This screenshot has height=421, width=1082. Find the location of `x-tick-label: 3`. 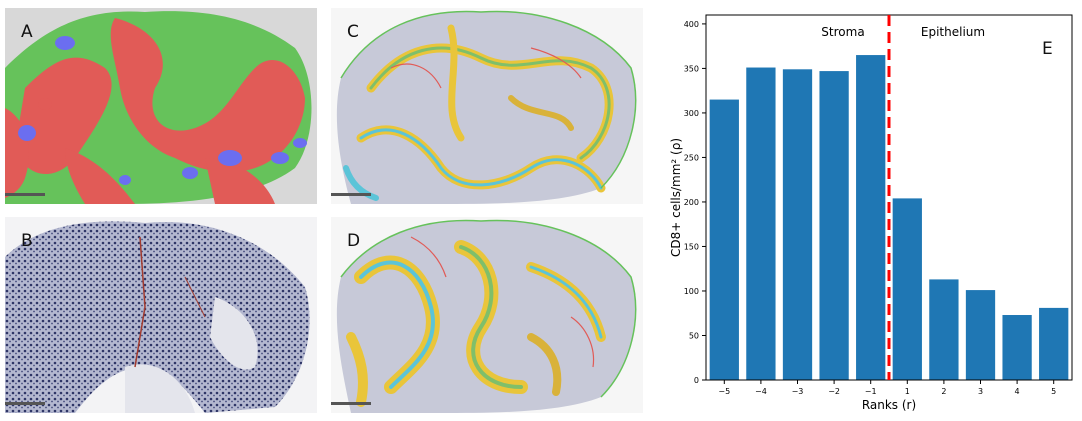

x-tick-label: 3 is located at coordinates (980, 391).